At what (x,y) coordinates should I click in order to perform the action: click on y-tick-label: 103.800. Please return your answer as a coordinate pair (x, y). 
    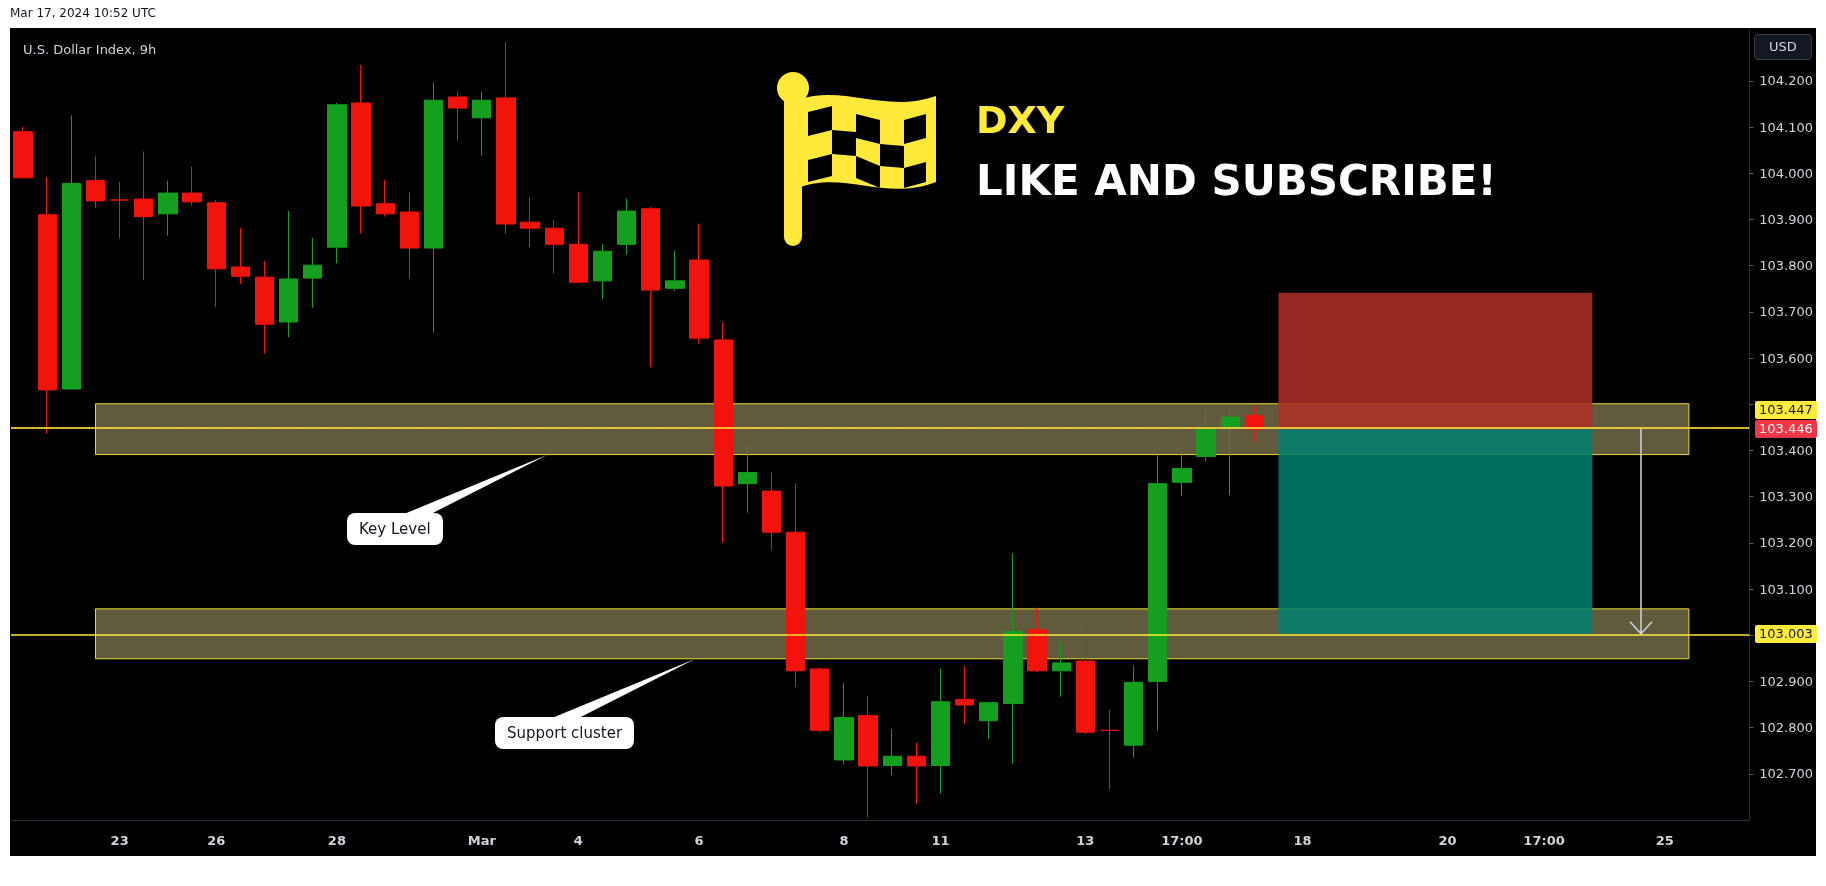
    Looking at the image, I should click on (1786, 266).